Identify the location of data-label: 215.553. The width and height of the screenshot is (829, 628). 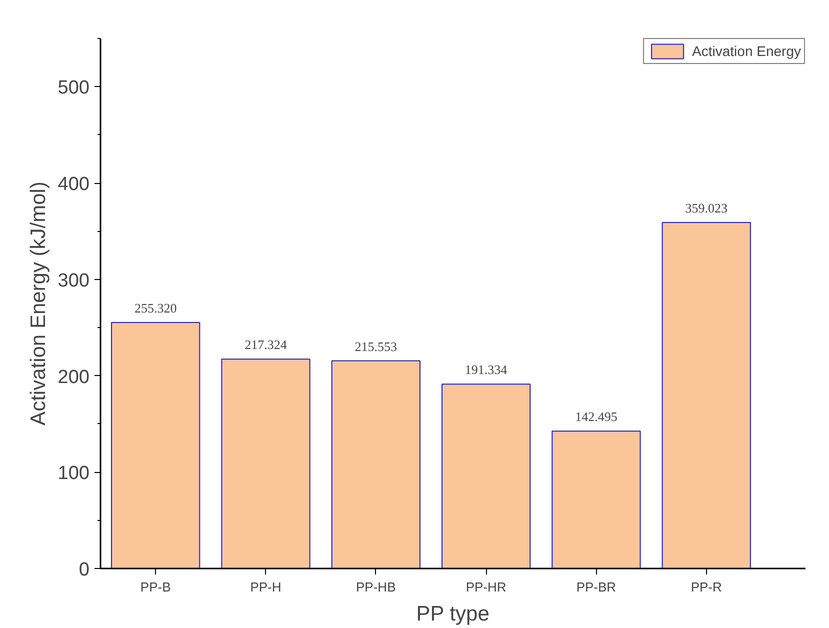
(376, 346).